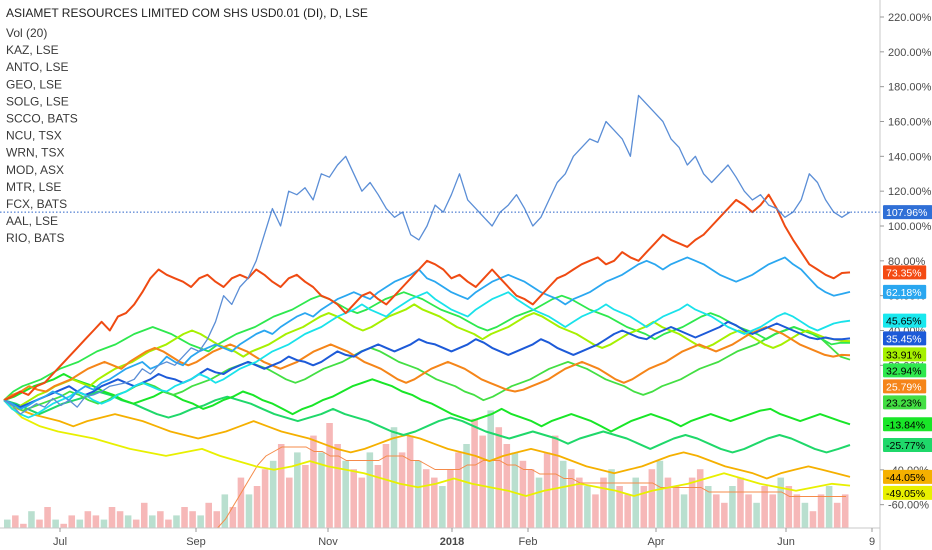 The image size is (932, 550). What do you see at coordinates (904, 293) in the screenshot?
I see `value-badge-label: 62.18%` at bounding box center [904, 293].